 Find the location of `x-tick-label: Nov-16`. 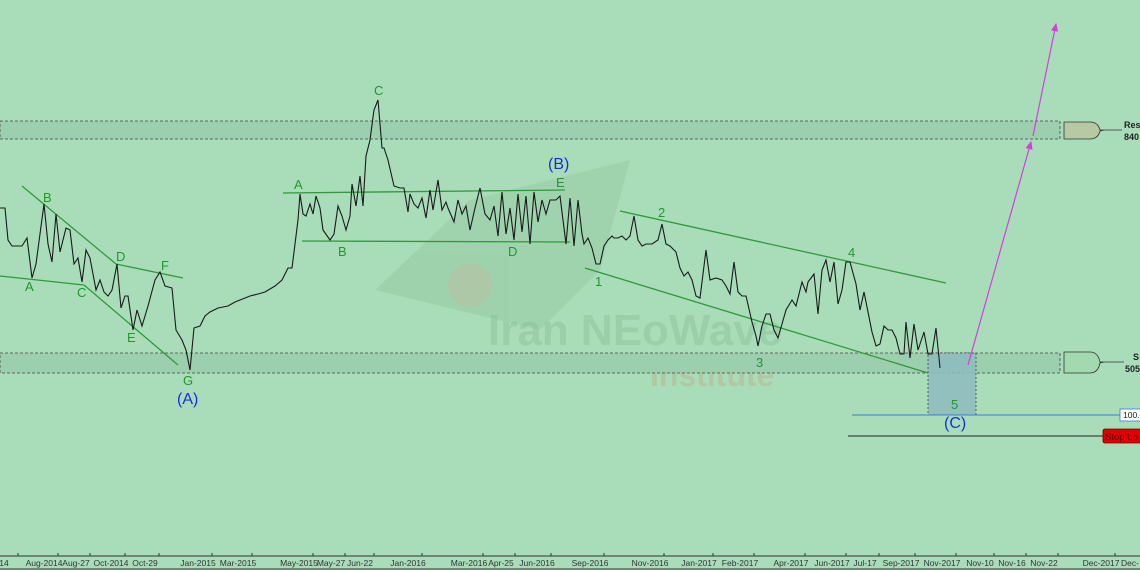

x-tick-label: Nov-16 is located at coordinates (1012, 563).